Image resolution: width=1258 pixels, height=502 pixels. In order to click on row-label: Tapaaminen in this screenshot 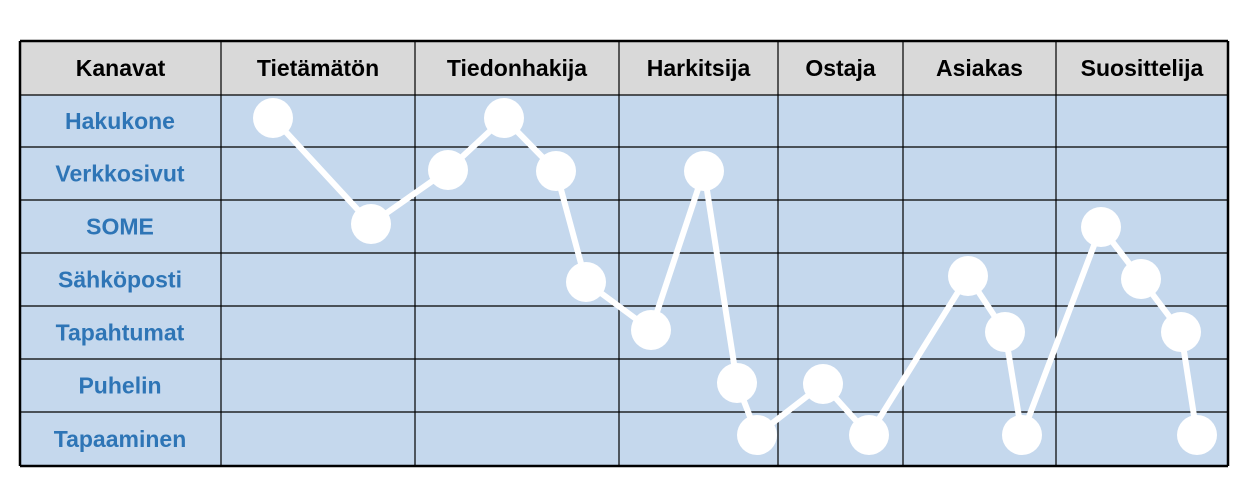, I will do `click(120, 439)`.